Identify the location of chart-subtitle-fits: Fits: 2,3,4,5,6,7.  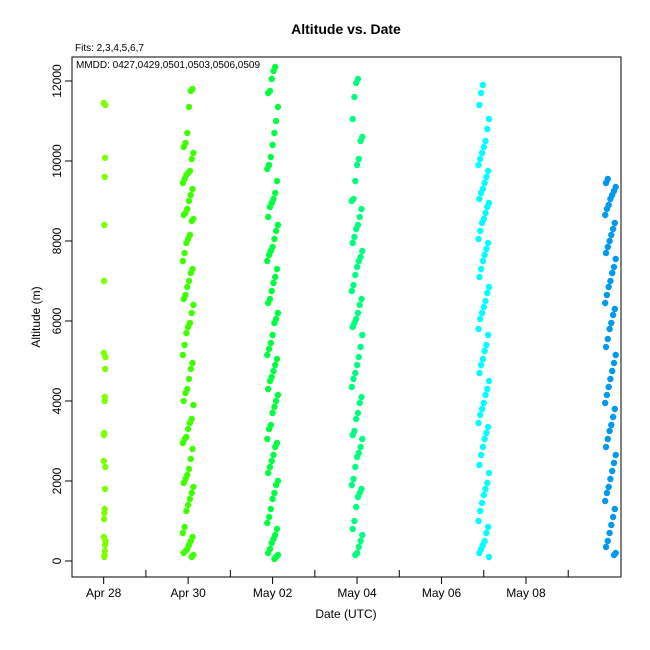
(109, 48).